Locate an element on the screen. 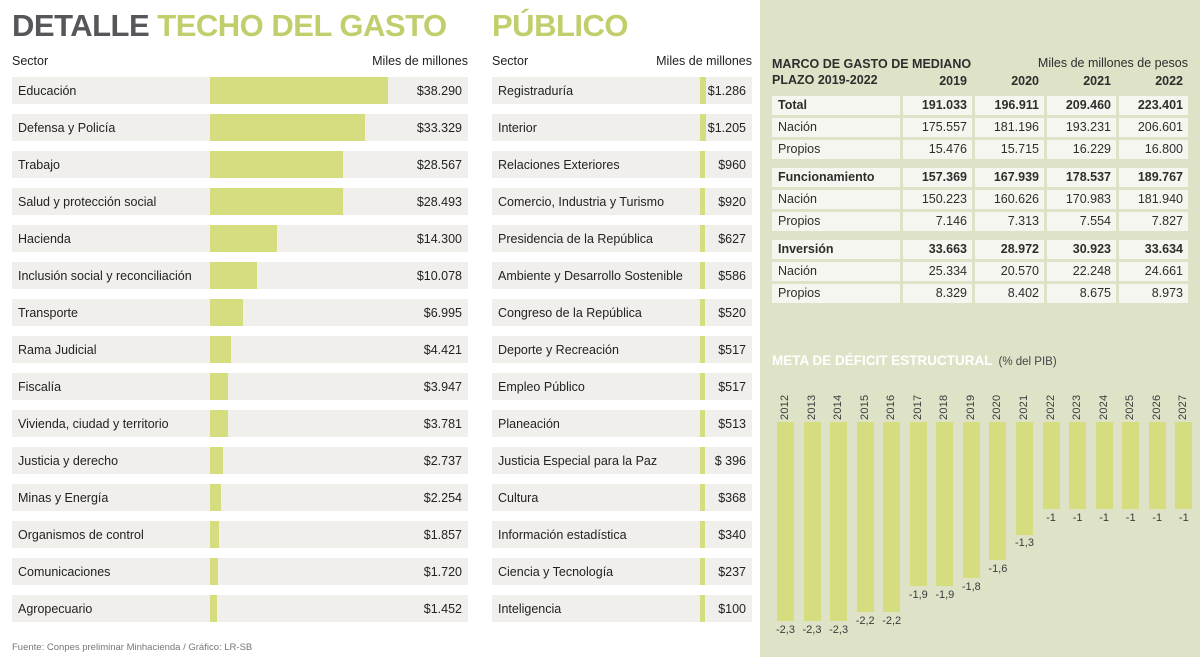  sector-value: $4.421 is located at coordinates (442, 349).